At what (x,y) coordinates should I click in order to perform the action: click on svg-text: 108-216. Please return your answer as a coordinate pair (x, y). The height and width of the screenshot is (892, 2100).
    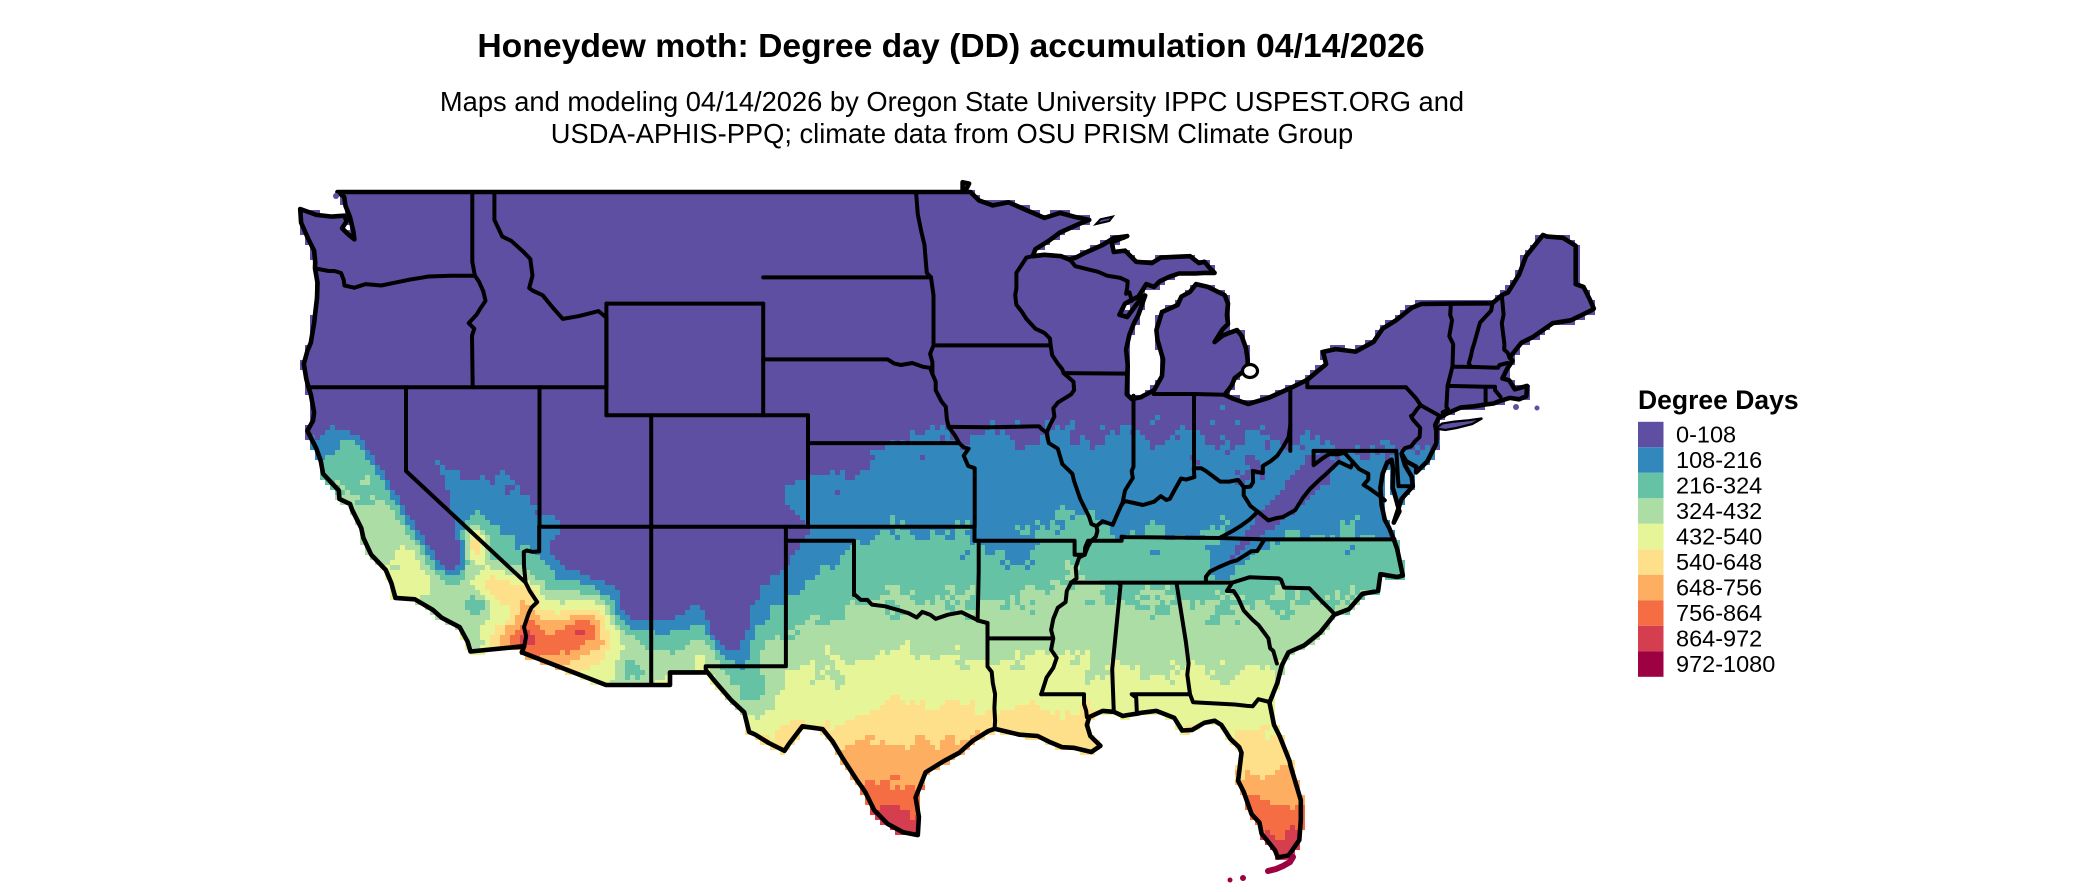
    Looking at the image, I should click on (1719, 460).